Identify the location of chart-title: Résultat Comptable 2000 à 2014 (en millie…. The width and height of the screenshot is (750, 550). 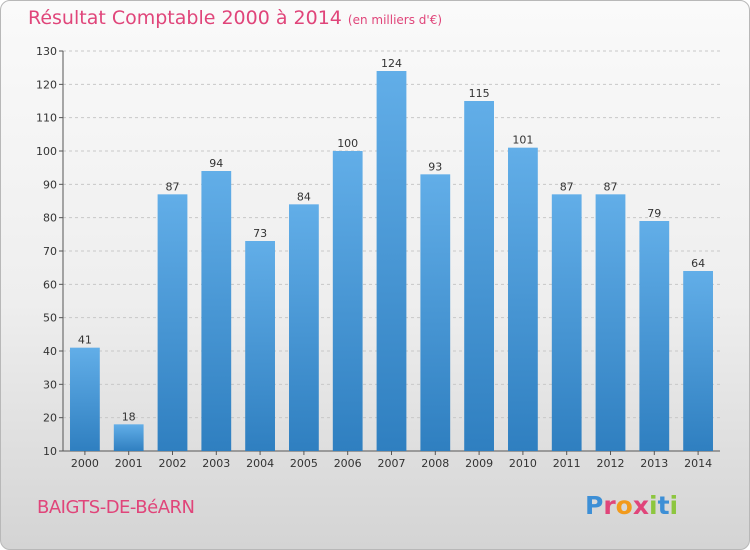
(235, 18).